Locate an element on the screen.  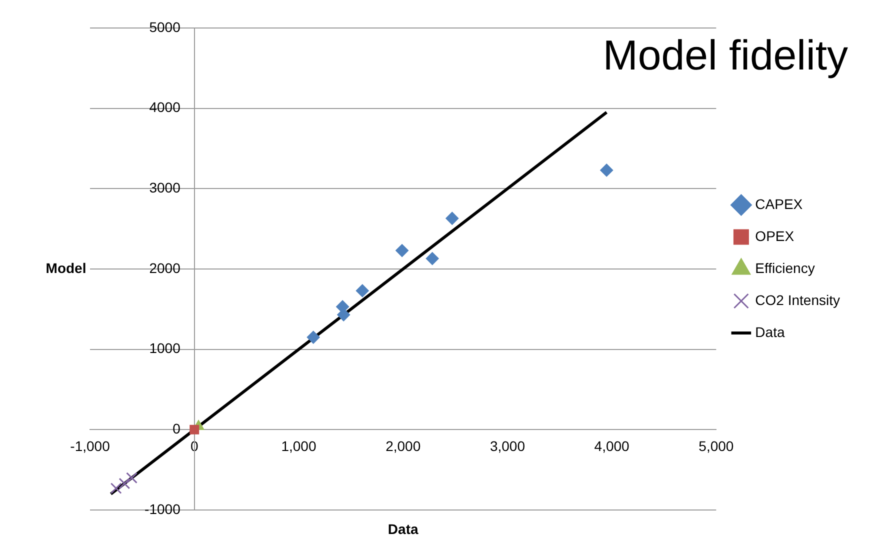
y-tick-label: 0 is located at coordinates (176, 428).